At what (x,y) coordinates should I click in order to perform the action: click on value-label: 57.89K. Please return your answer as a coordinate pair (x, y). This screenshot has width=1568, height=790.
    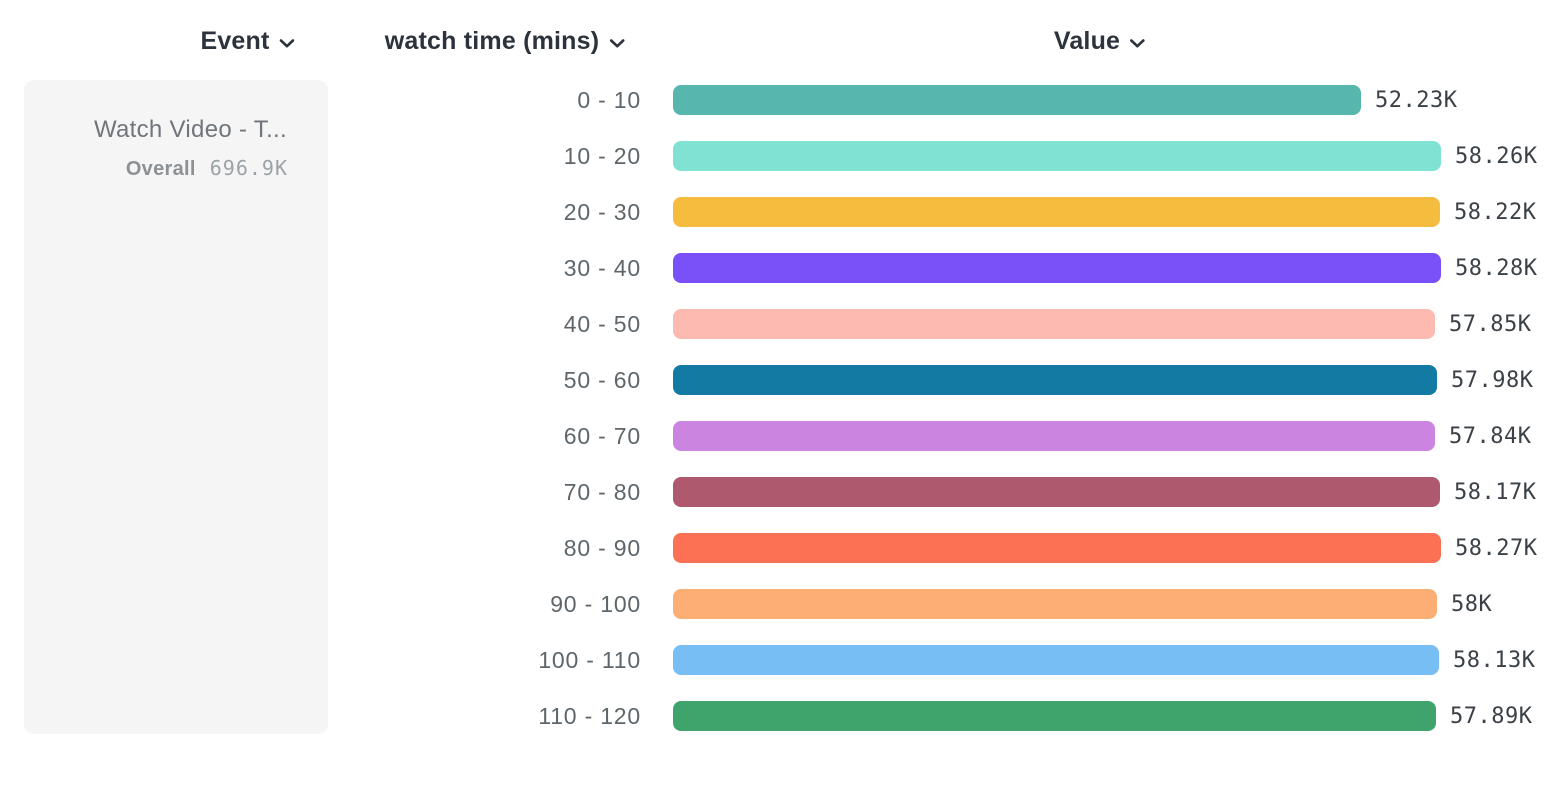
    Looking at the image, I should click on (1491, 716).